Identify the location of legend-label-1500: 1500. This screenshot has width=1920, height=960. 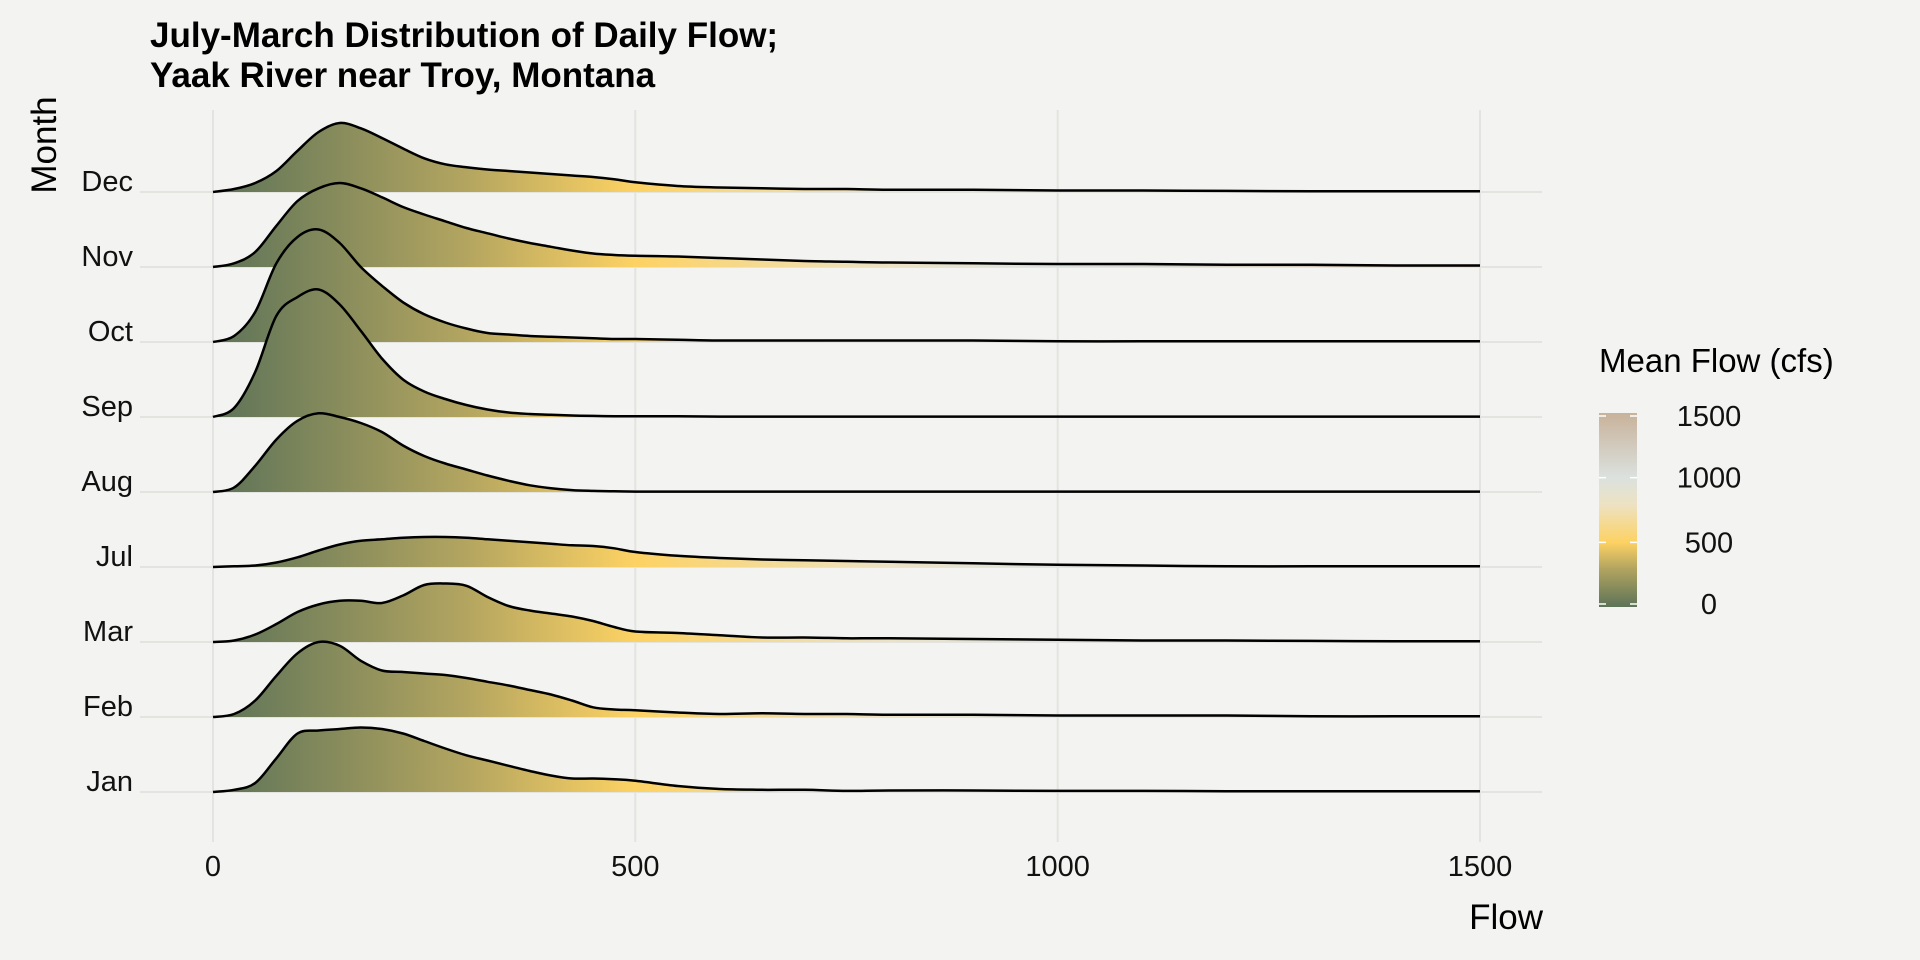
(1709, 417).